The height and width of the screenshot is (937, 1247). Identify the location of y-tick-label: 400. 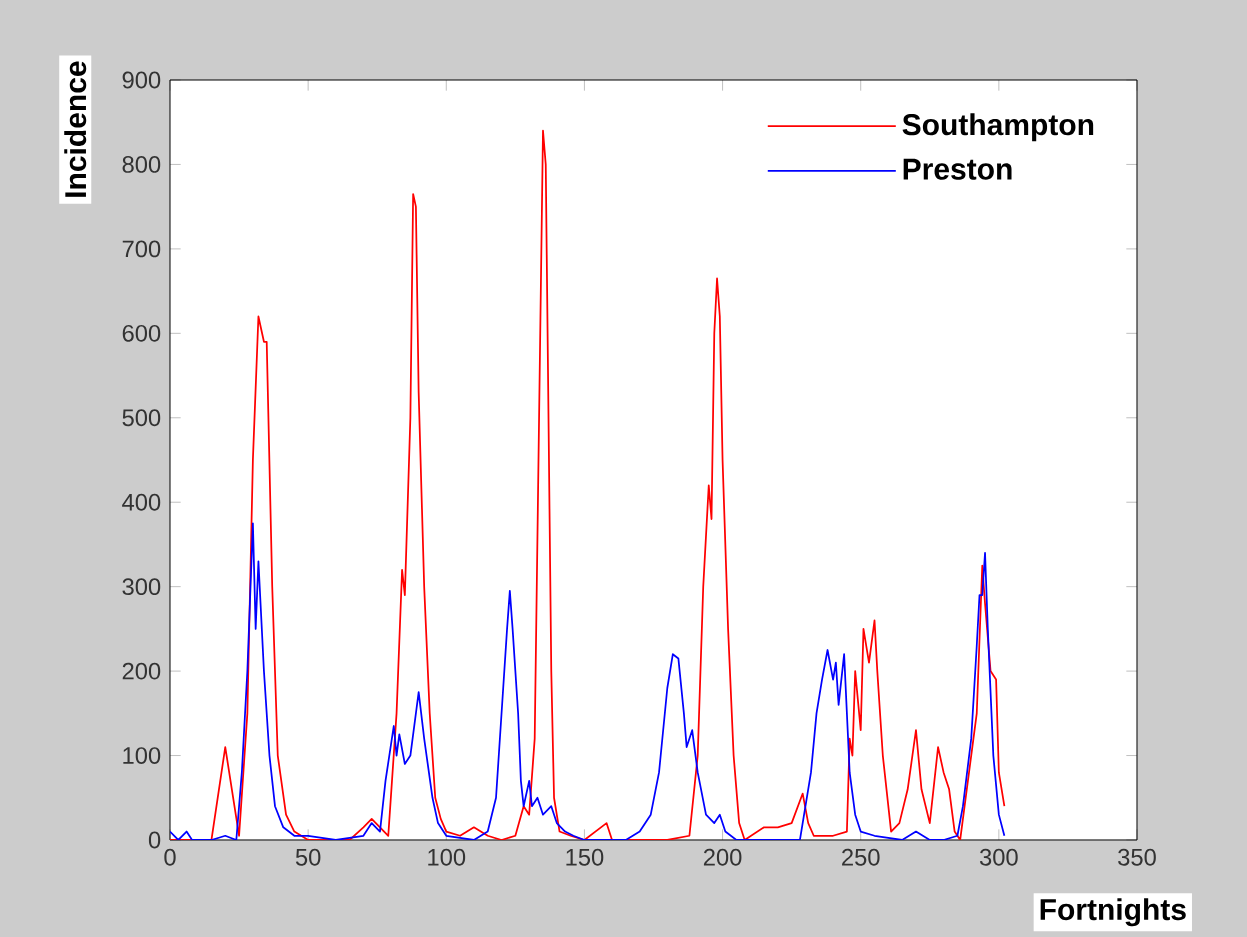
(141, 502).